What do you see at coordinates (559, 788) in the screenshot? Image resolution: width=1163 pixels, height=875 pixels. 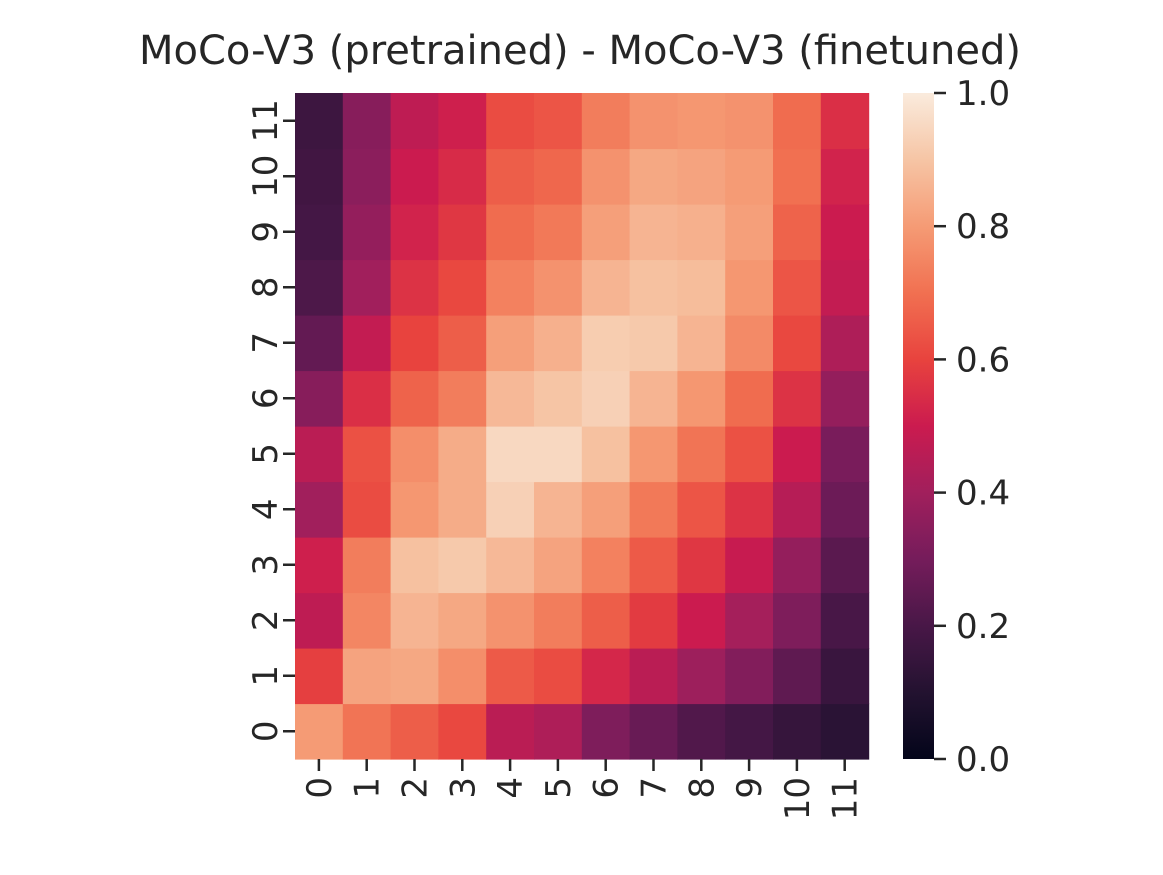 I see `x-tick-label: 5` at bounding box center [559, 788].